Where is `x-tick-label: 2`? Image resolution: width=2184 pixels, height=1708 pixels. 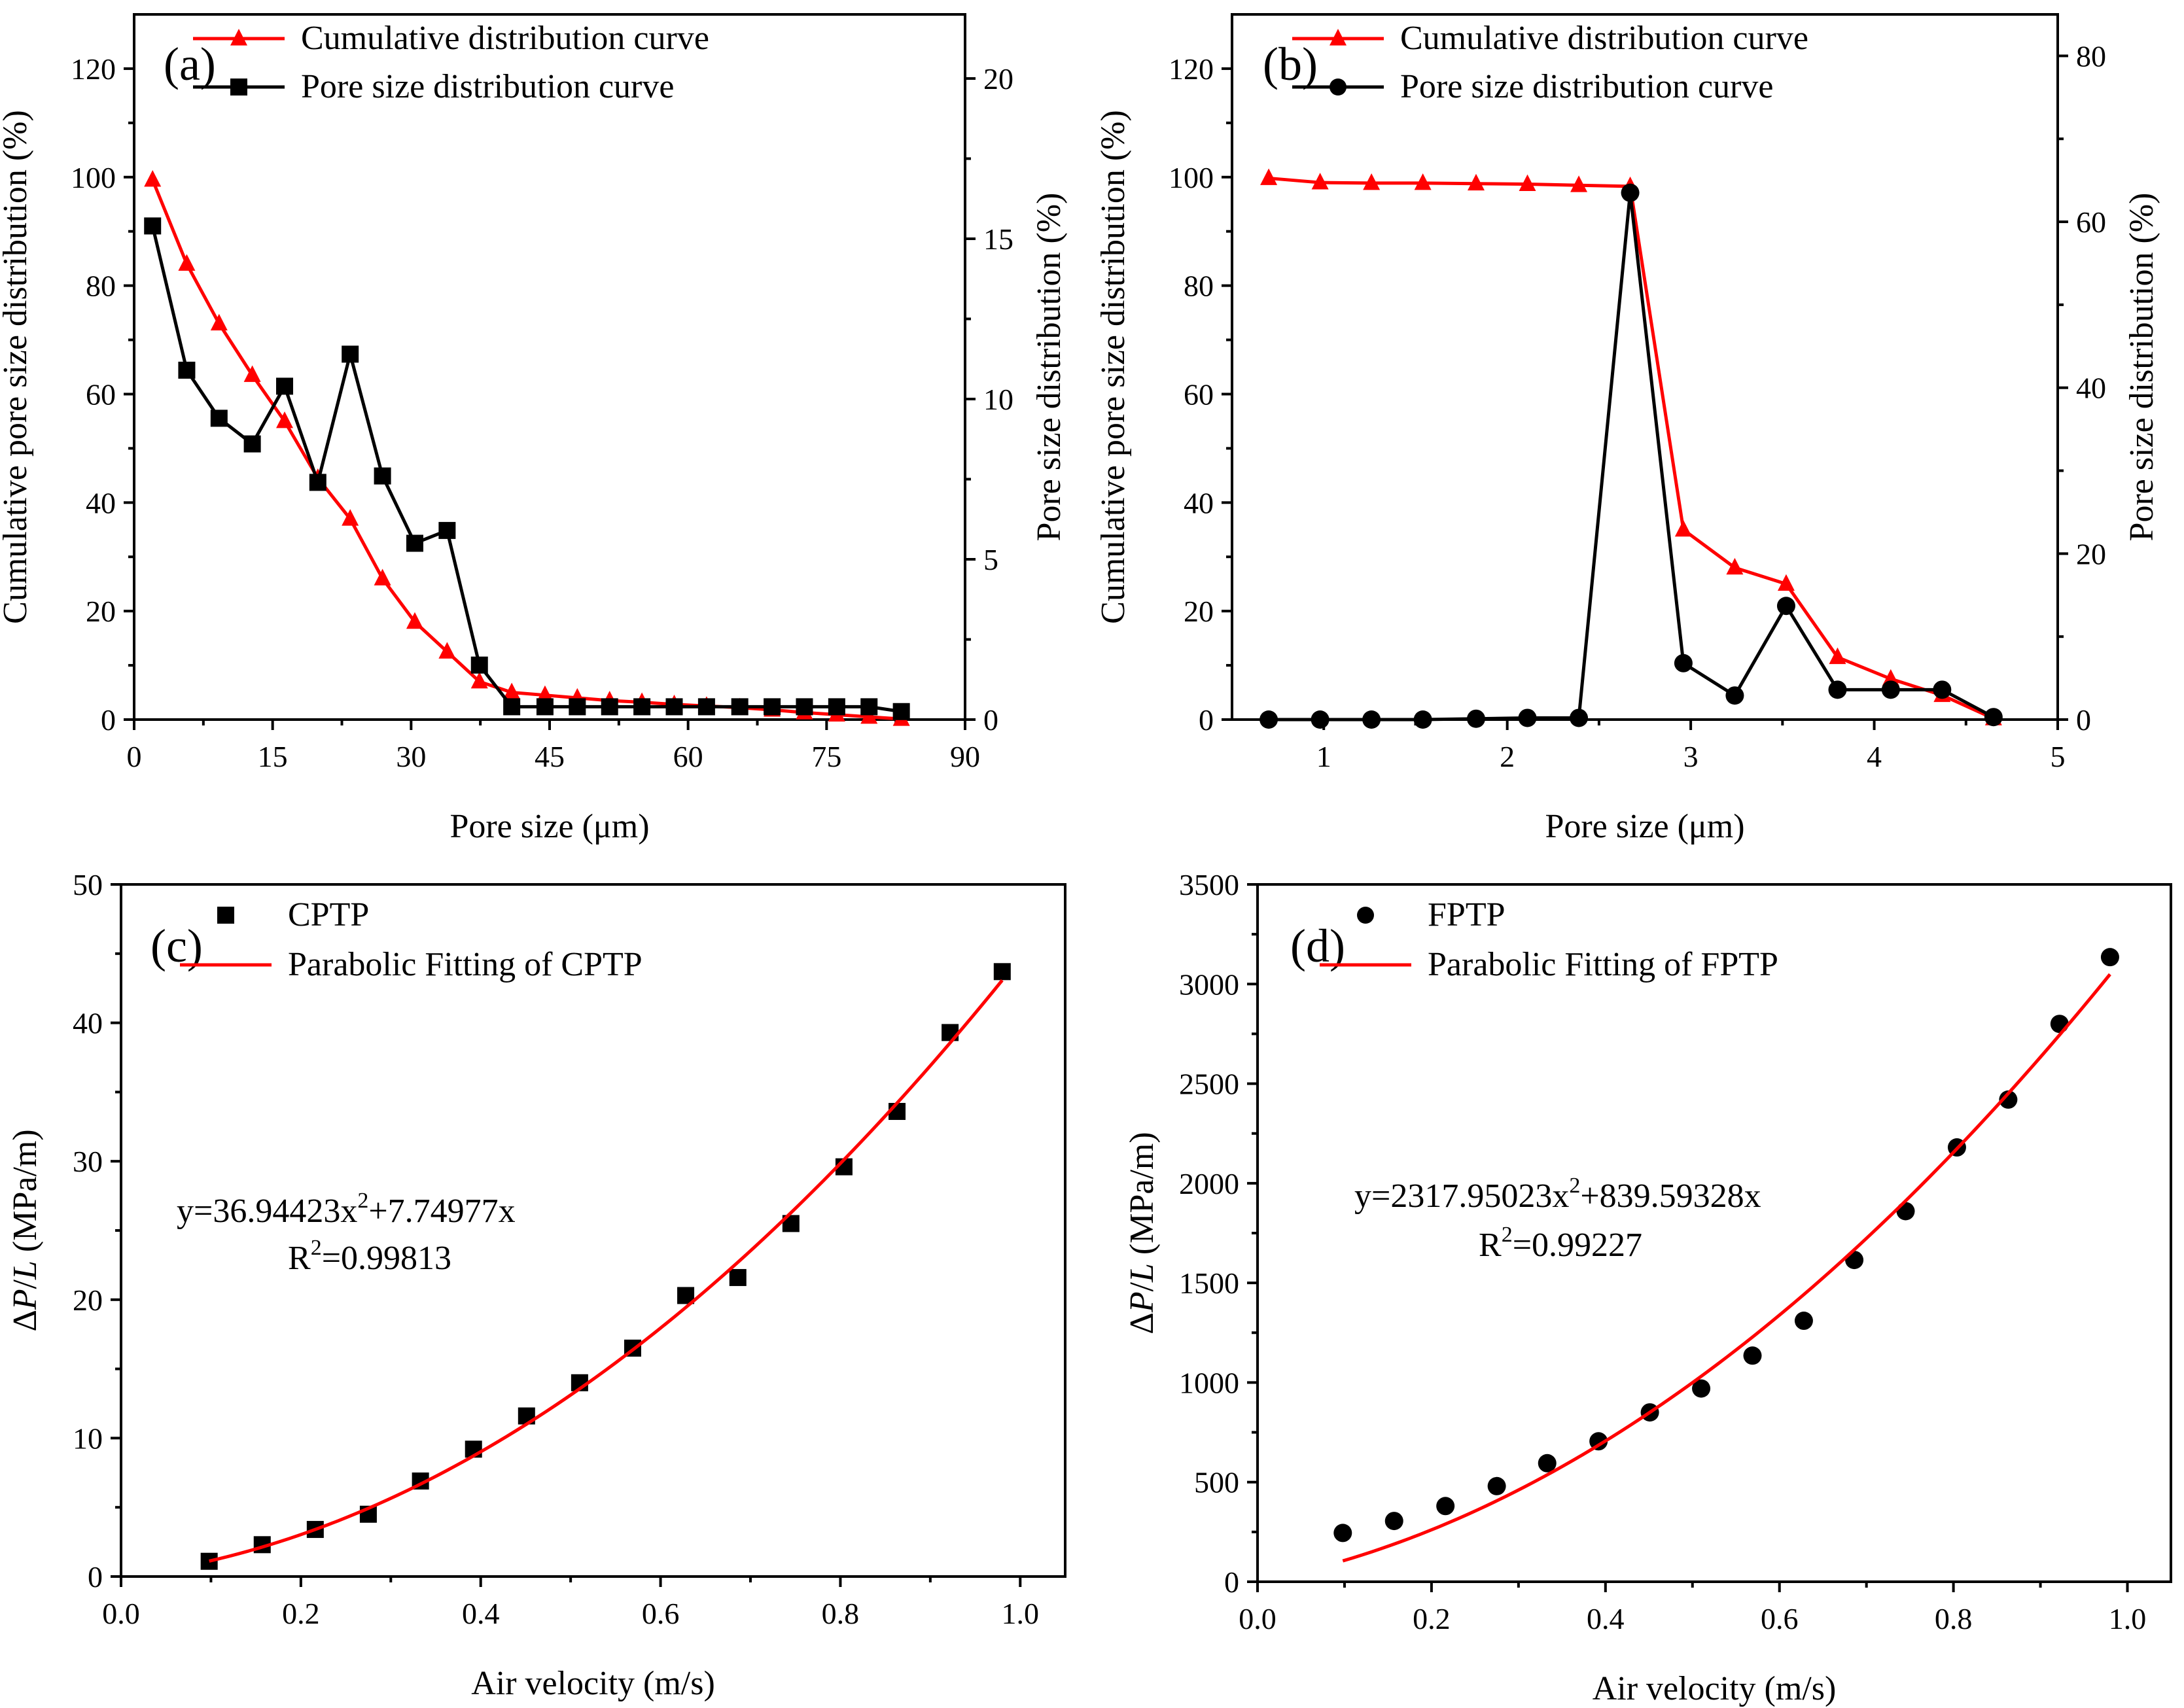
x-tick-label: 2 is located at coordinates (1507, 756).